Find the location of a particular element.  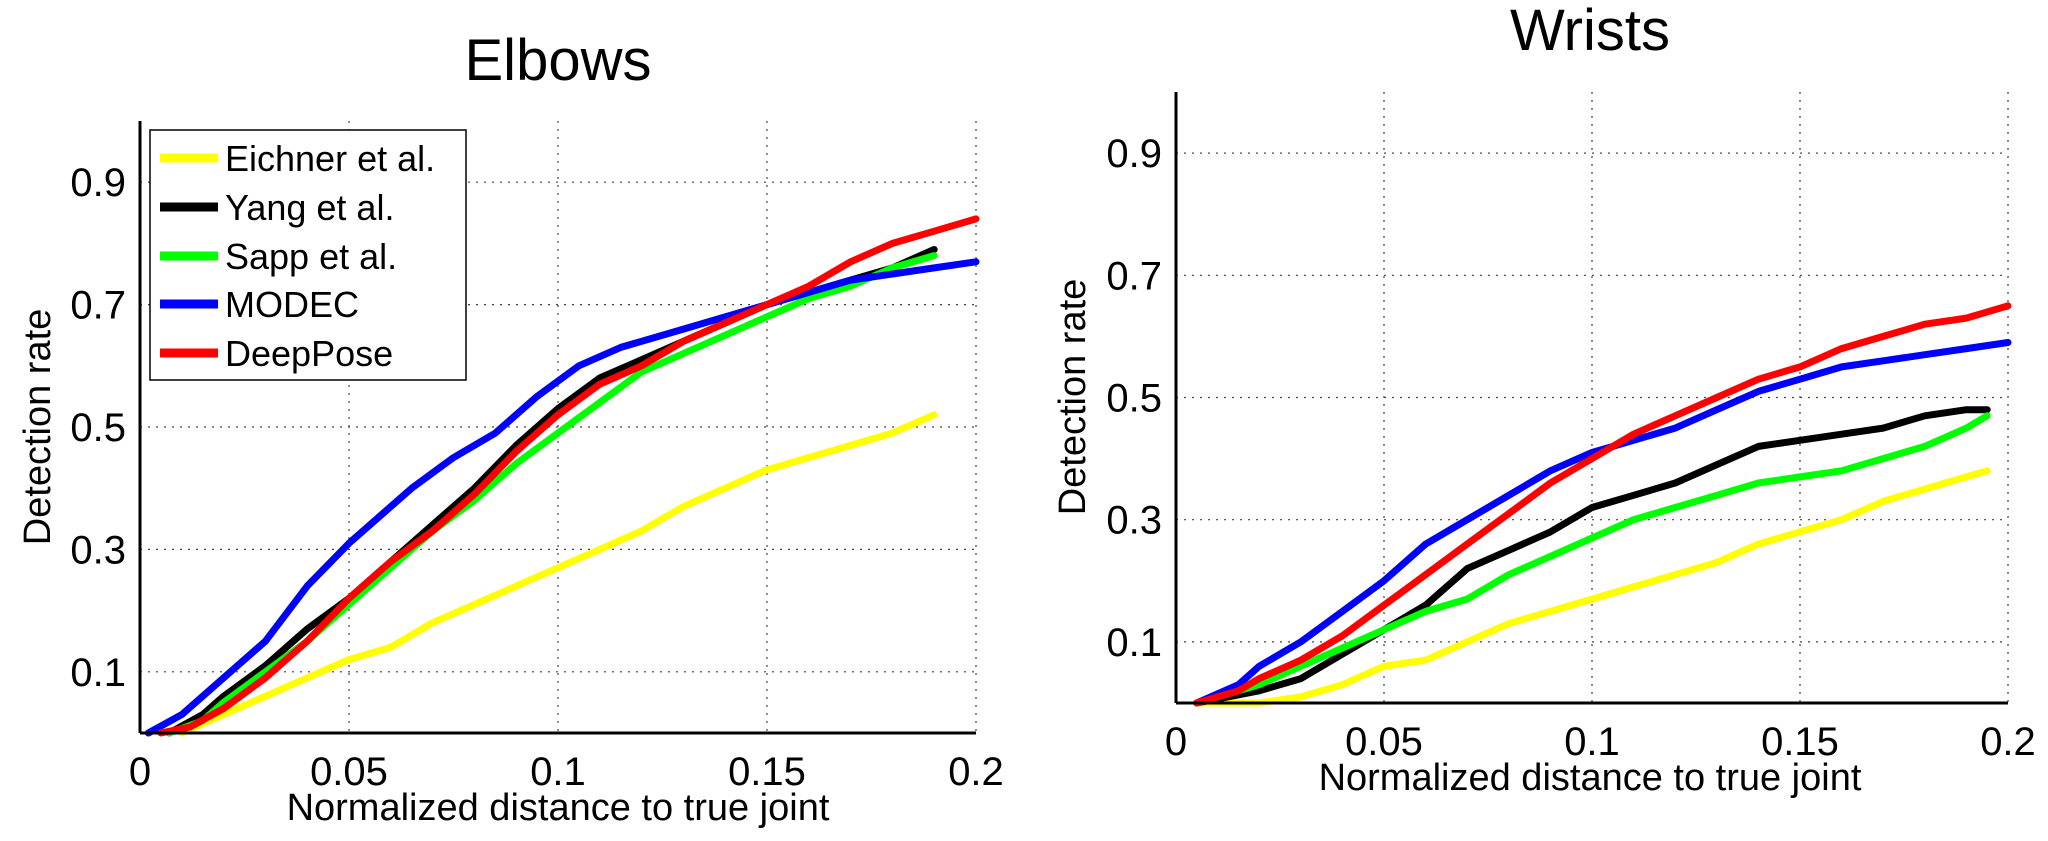

chart-title: Elbows is located at coordinates (558, 60).